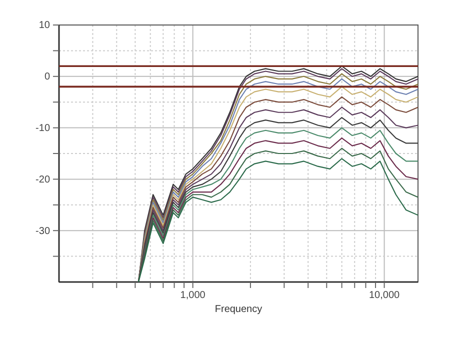 The height and width of the screenshot is (339, 474). What do you see at coordinates (47, 77) in the screenshot?
I see `y-tick-label: 0` at bounding box center [47, 77].